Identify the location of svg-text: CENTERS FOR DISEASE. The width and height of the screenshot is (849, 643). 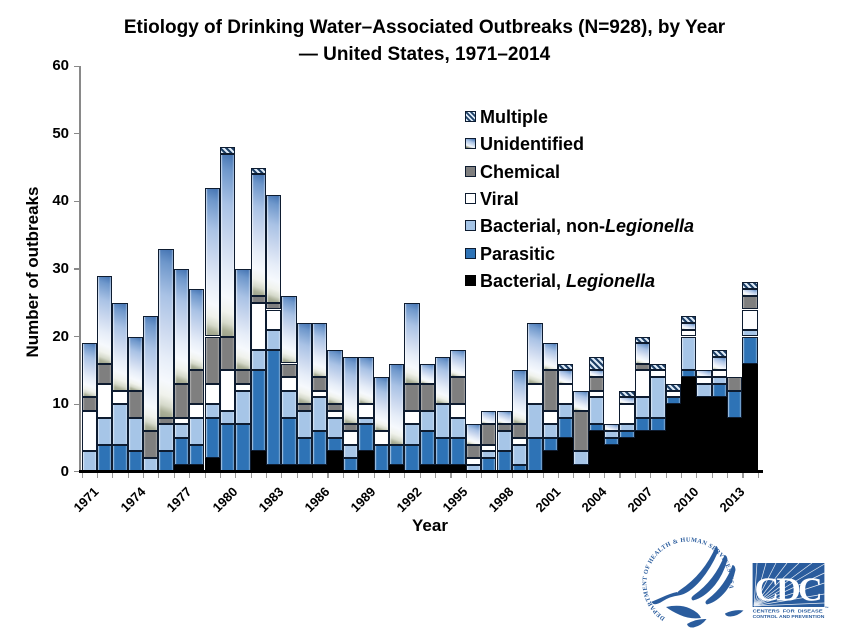
(788, 611).